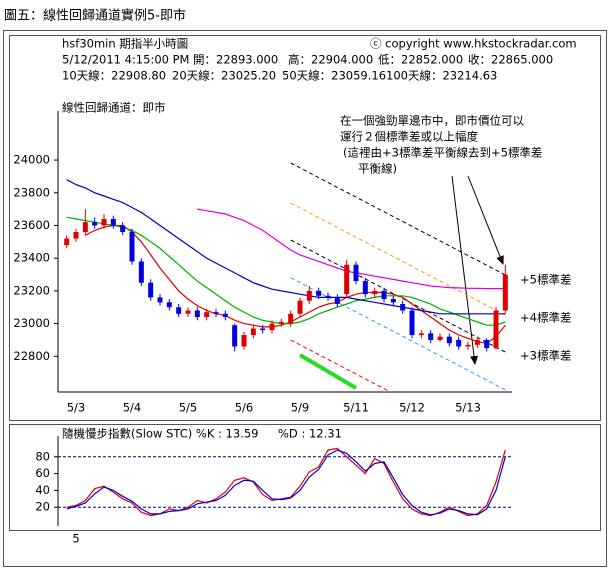  What do you see at coordinates (42, 490) in the screenshot?
I see `y-tick-label: 40` at bounding box center [42, 490].